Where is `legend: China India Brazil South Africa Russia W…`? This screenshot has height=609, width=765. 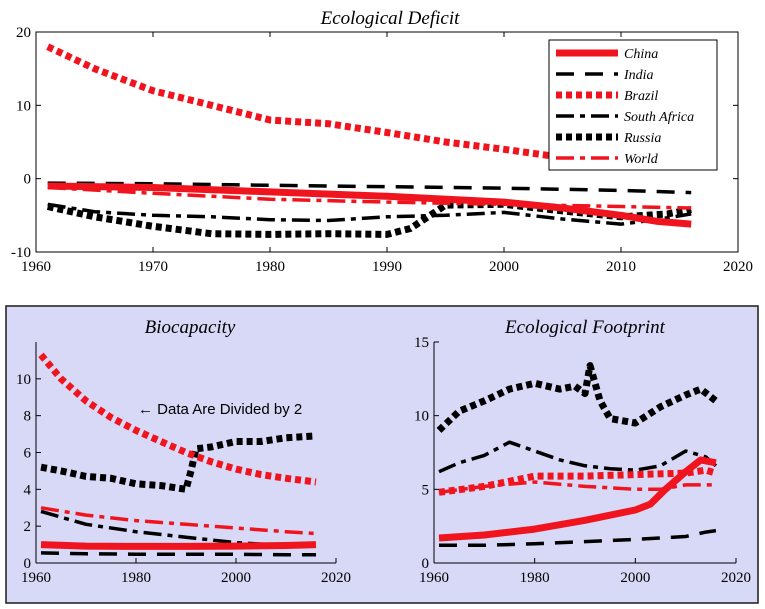 legend: China India Brazil South Africa Russia W… is located at coordinates (633, 105).